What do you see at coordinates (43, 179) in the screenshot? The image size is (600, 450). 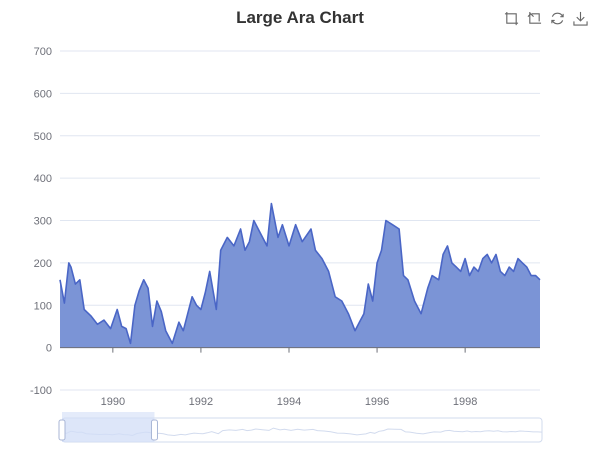 I see `y-tick-label: 400` at bounding box center [43, 179].